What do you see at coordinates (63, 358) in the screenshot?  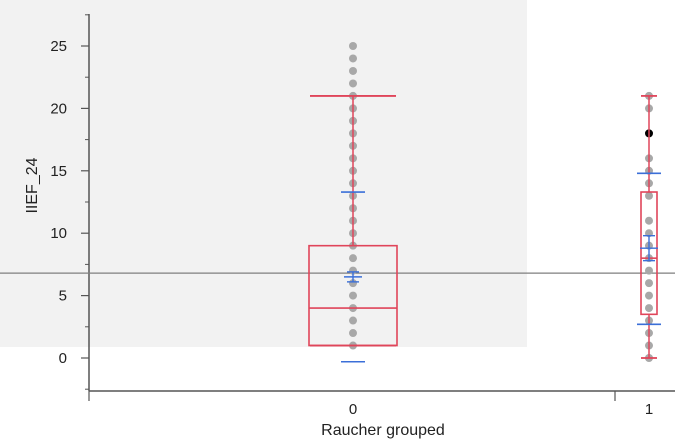 I see `y-tick-label: 0` at bounding box center [63, 358].